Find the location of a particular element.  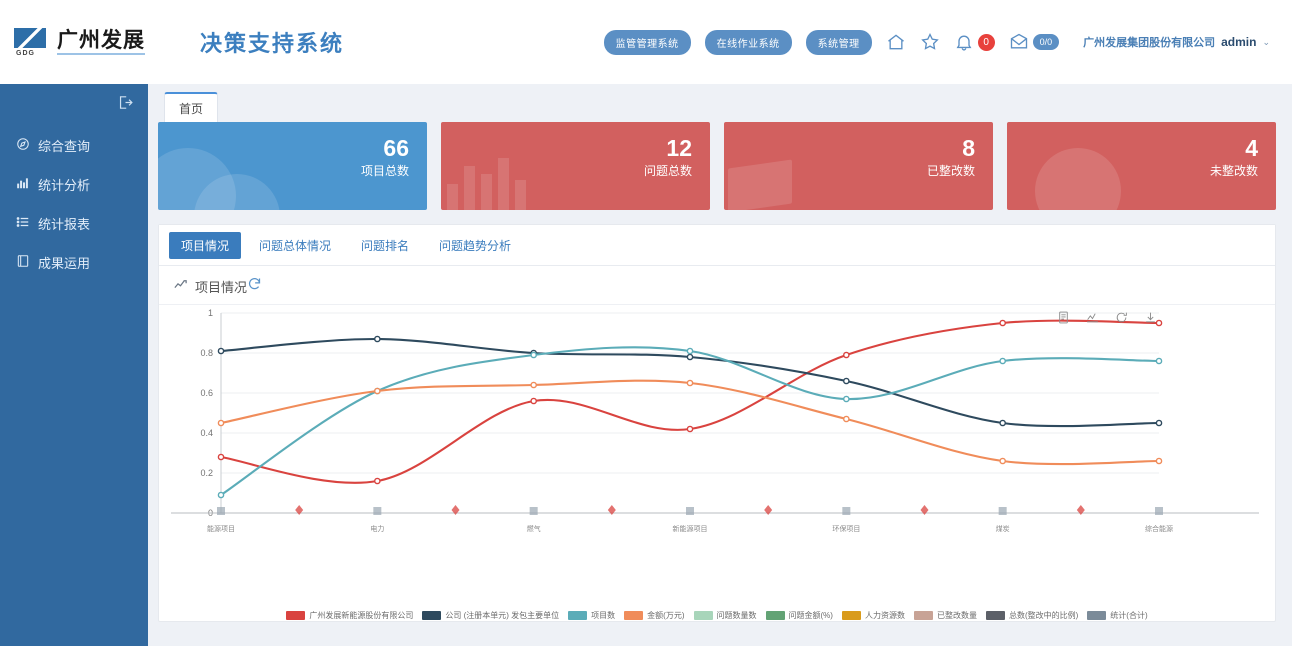

stat-label: 已整改数 is located at coordinates (950, 171).